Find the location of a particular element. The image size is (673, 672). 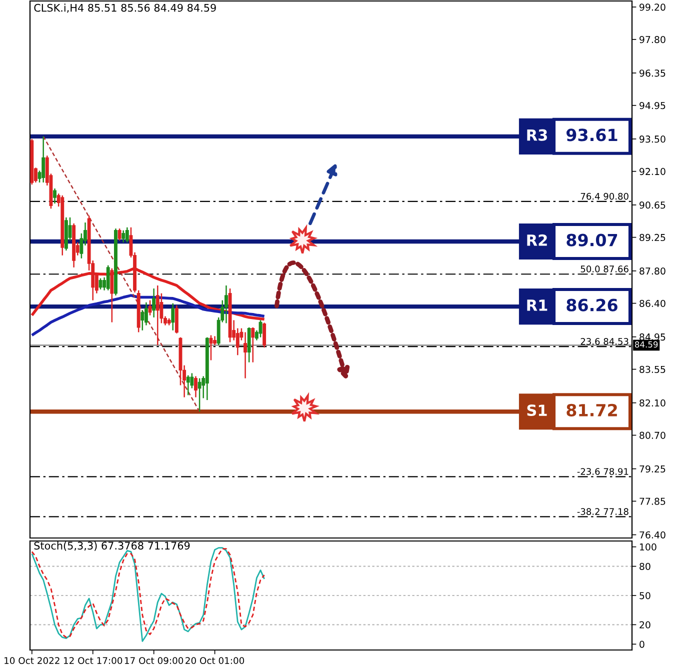

y-tick-label: 99.20 is located at coordinates (653, 7).